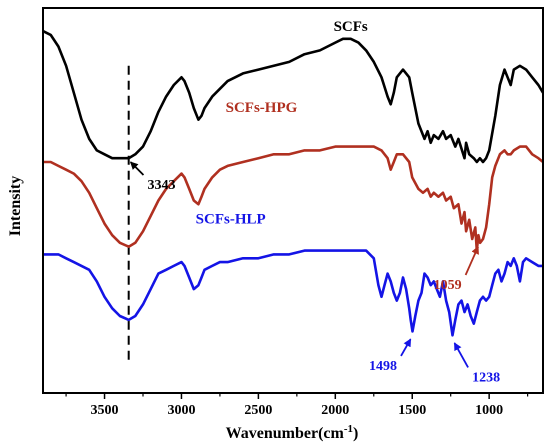 The image size is (550, 448). I want to click on series-label: SCFs, so click(351, 27).